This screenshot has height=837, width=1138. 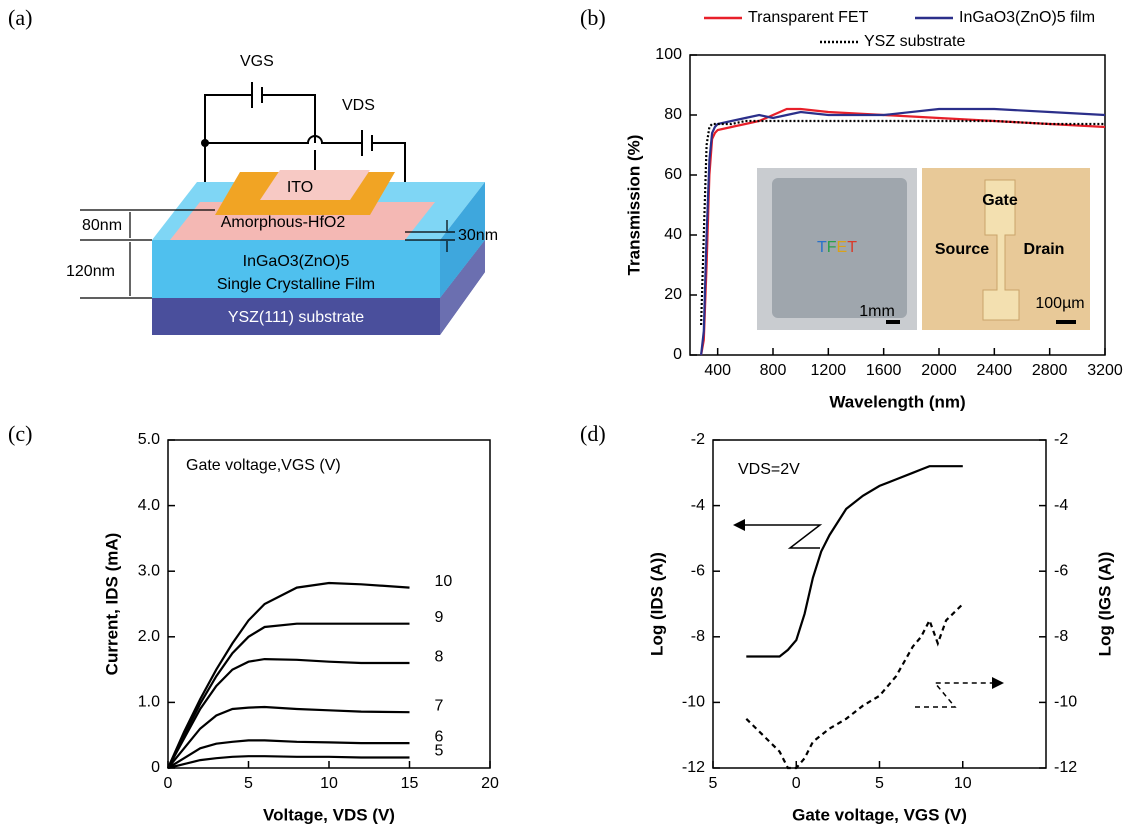 I want to click on annotation: 100µm, so click(x=1059, y=303).